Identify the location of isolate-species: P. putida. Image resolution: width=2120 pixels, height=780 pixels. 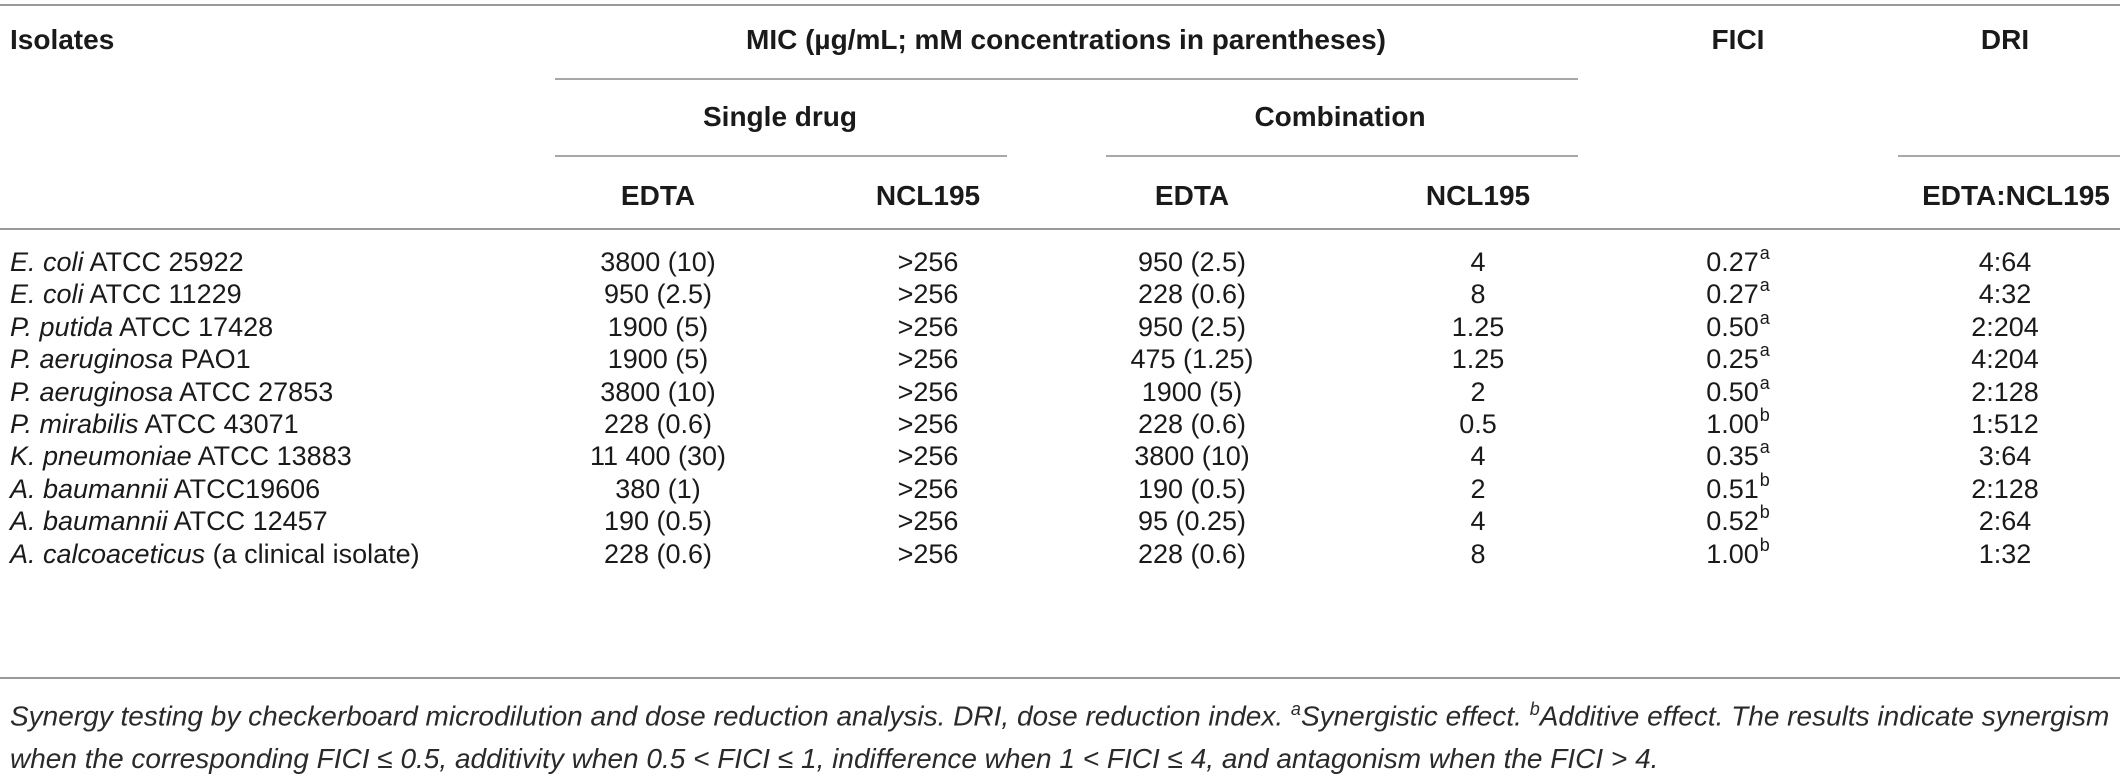
(62, 326).